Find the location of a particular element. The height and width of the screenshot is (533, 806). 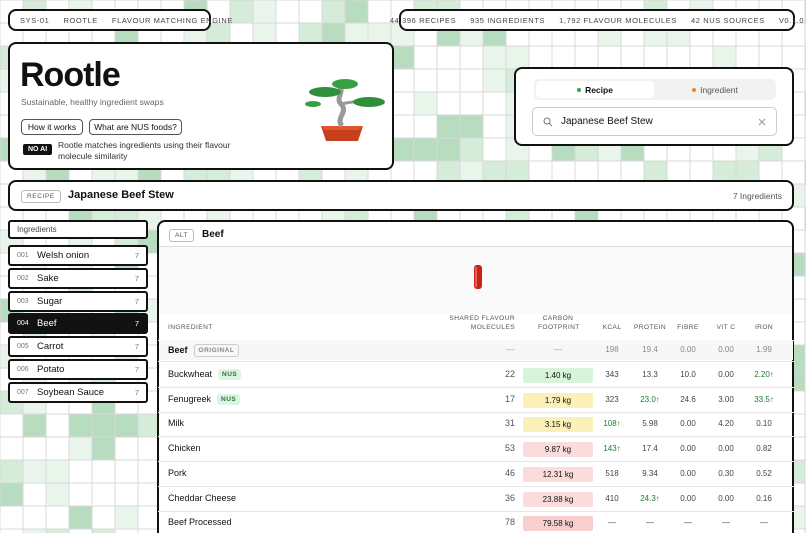

original-badge: ORIGINAL is located at coordinates (216, 350).